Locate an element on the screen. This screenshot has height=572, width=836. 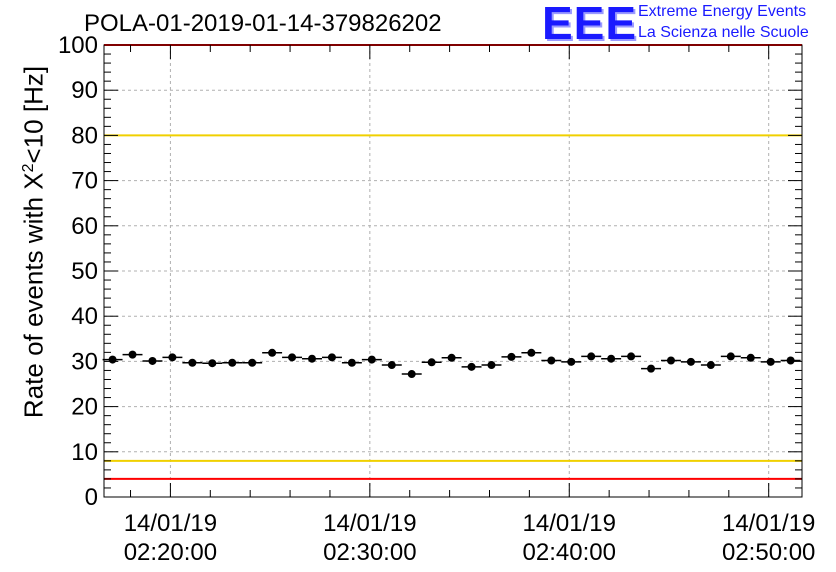
y-tick-label: 80 is located at coordinates (84, 135).